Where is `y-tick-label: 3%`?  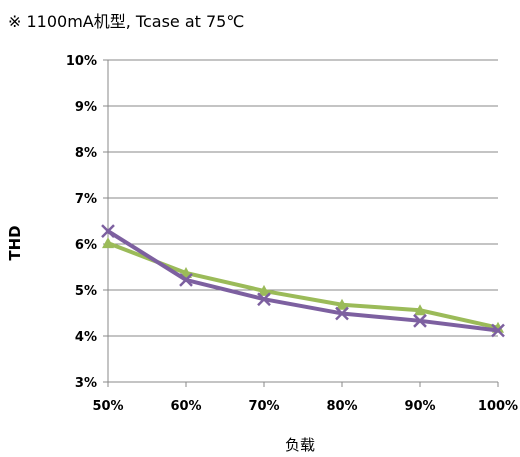
y-tick-label: 3% is located at coordinates (86, 383).